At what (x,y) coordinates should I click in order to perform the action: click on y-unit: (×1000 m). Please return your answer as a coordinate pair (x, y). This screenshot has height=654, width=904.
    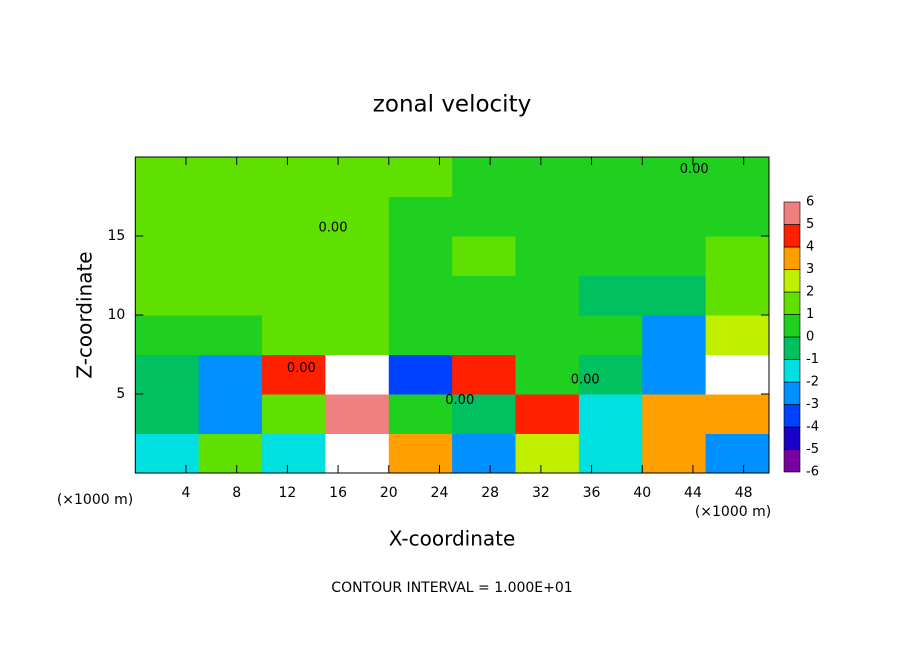
    Looking at the image, I should click on (95, 500).